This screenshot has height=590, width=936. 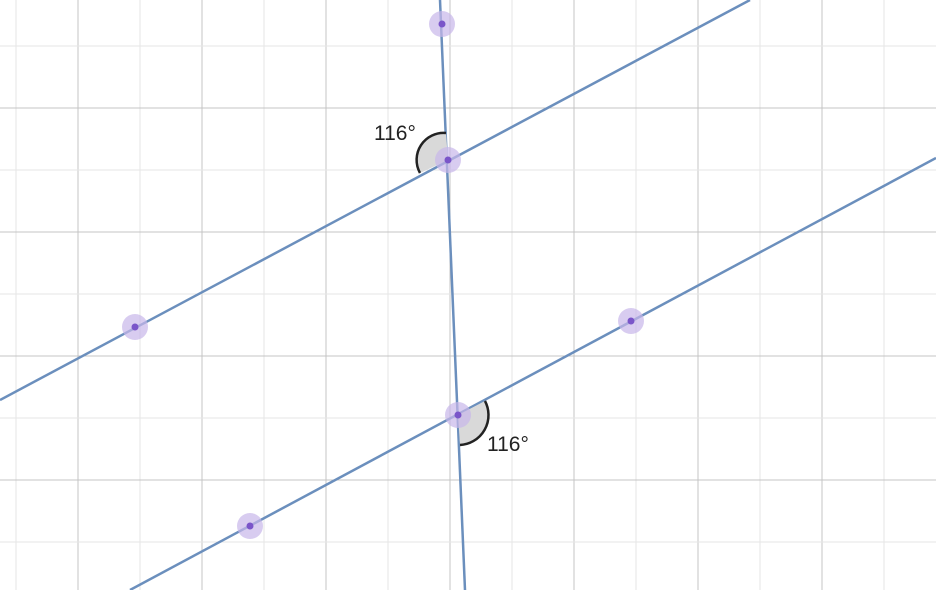 I want to click on upper-angle-arc, so click(x=431, y=152).